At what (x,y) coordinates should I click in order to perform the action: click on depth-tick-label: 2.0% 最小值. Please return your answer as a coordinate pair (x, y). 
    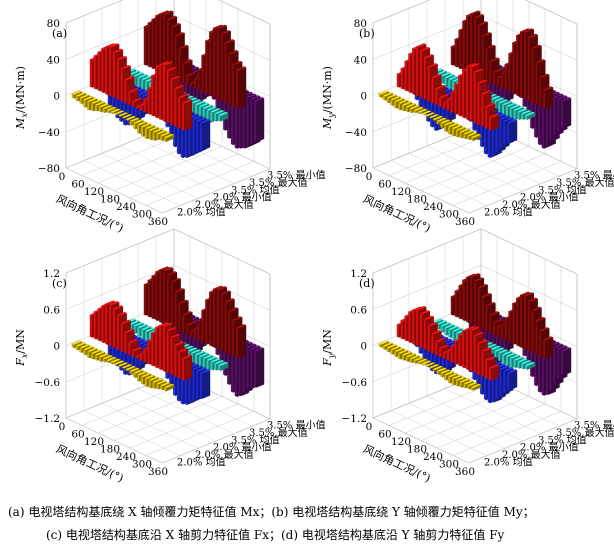
    Looking at the image, I should click on (549, 447).